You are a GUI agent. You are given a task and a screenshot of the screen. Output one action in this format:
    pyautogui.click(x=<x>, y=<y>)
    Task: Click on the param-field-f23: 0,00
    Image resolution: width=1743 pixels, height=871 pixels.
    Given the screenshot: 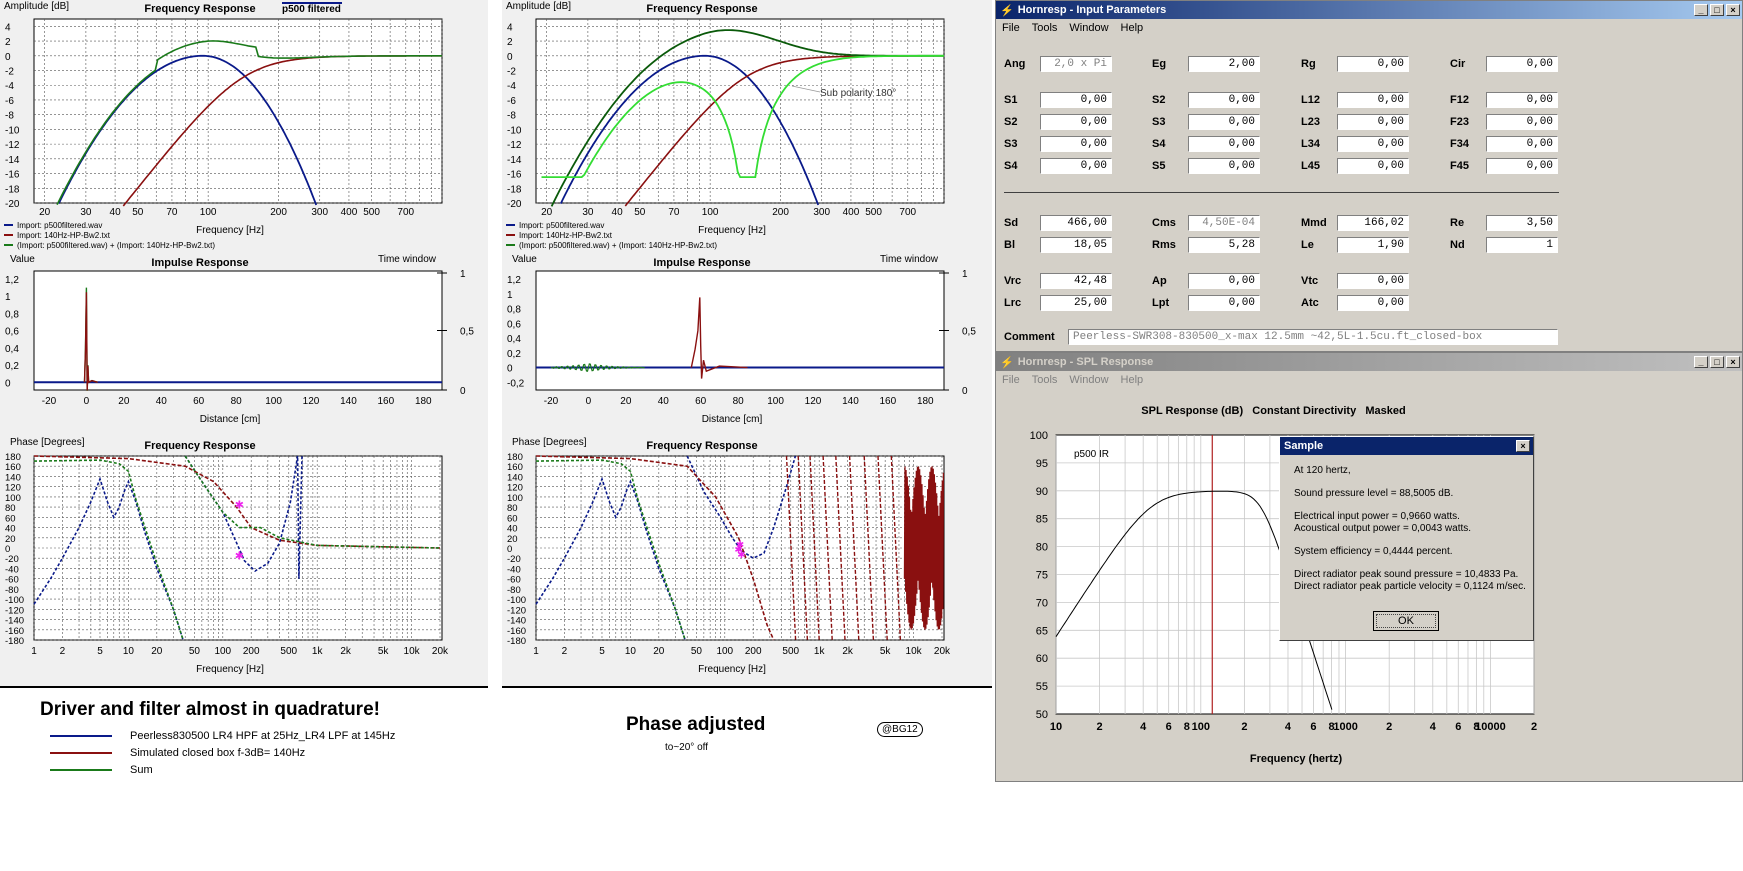 What is the action you would take?
    pyautogui.click(x=1522, y=122)
    